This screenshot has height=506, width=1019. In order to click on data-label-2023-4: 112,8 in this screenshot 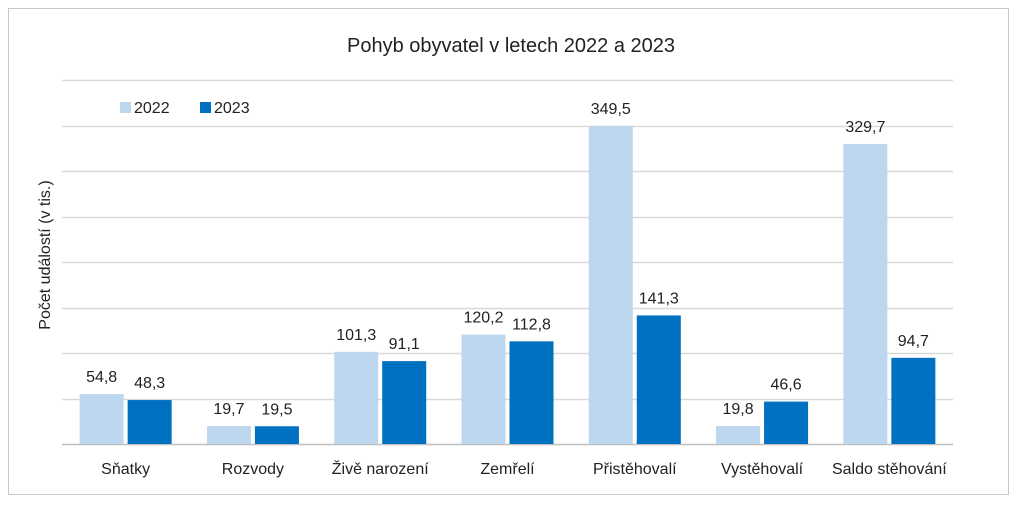, I will do `click(531, 324)`.